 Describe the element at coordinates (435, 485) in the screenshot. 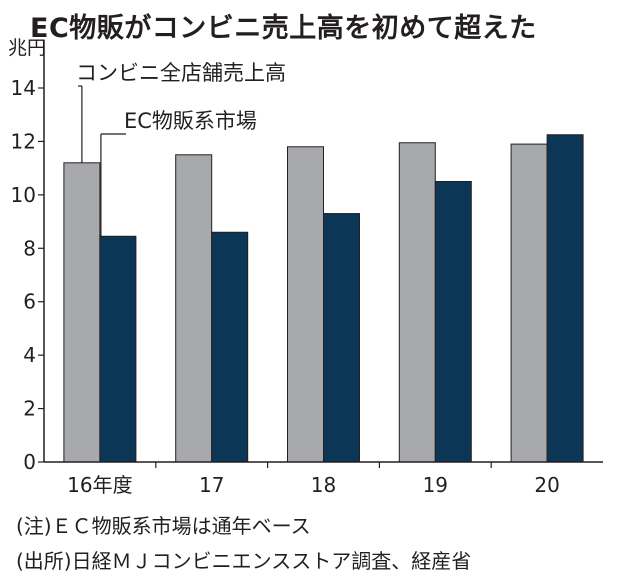

I see `x-tick-label: 19` at that location.